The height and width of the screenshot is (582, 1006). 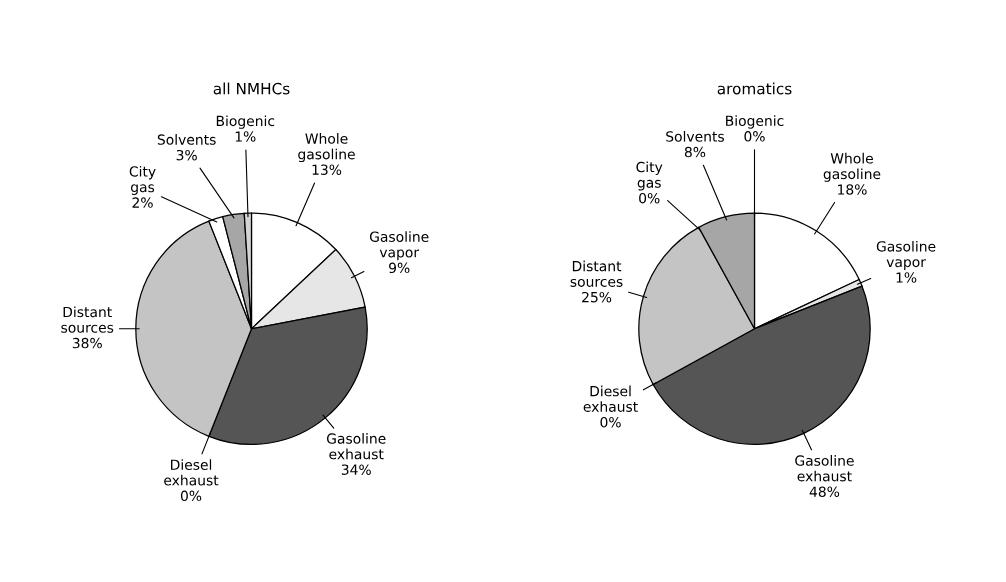 I want to click on chart-title: all NMHCs, so click(x=251, y=88).